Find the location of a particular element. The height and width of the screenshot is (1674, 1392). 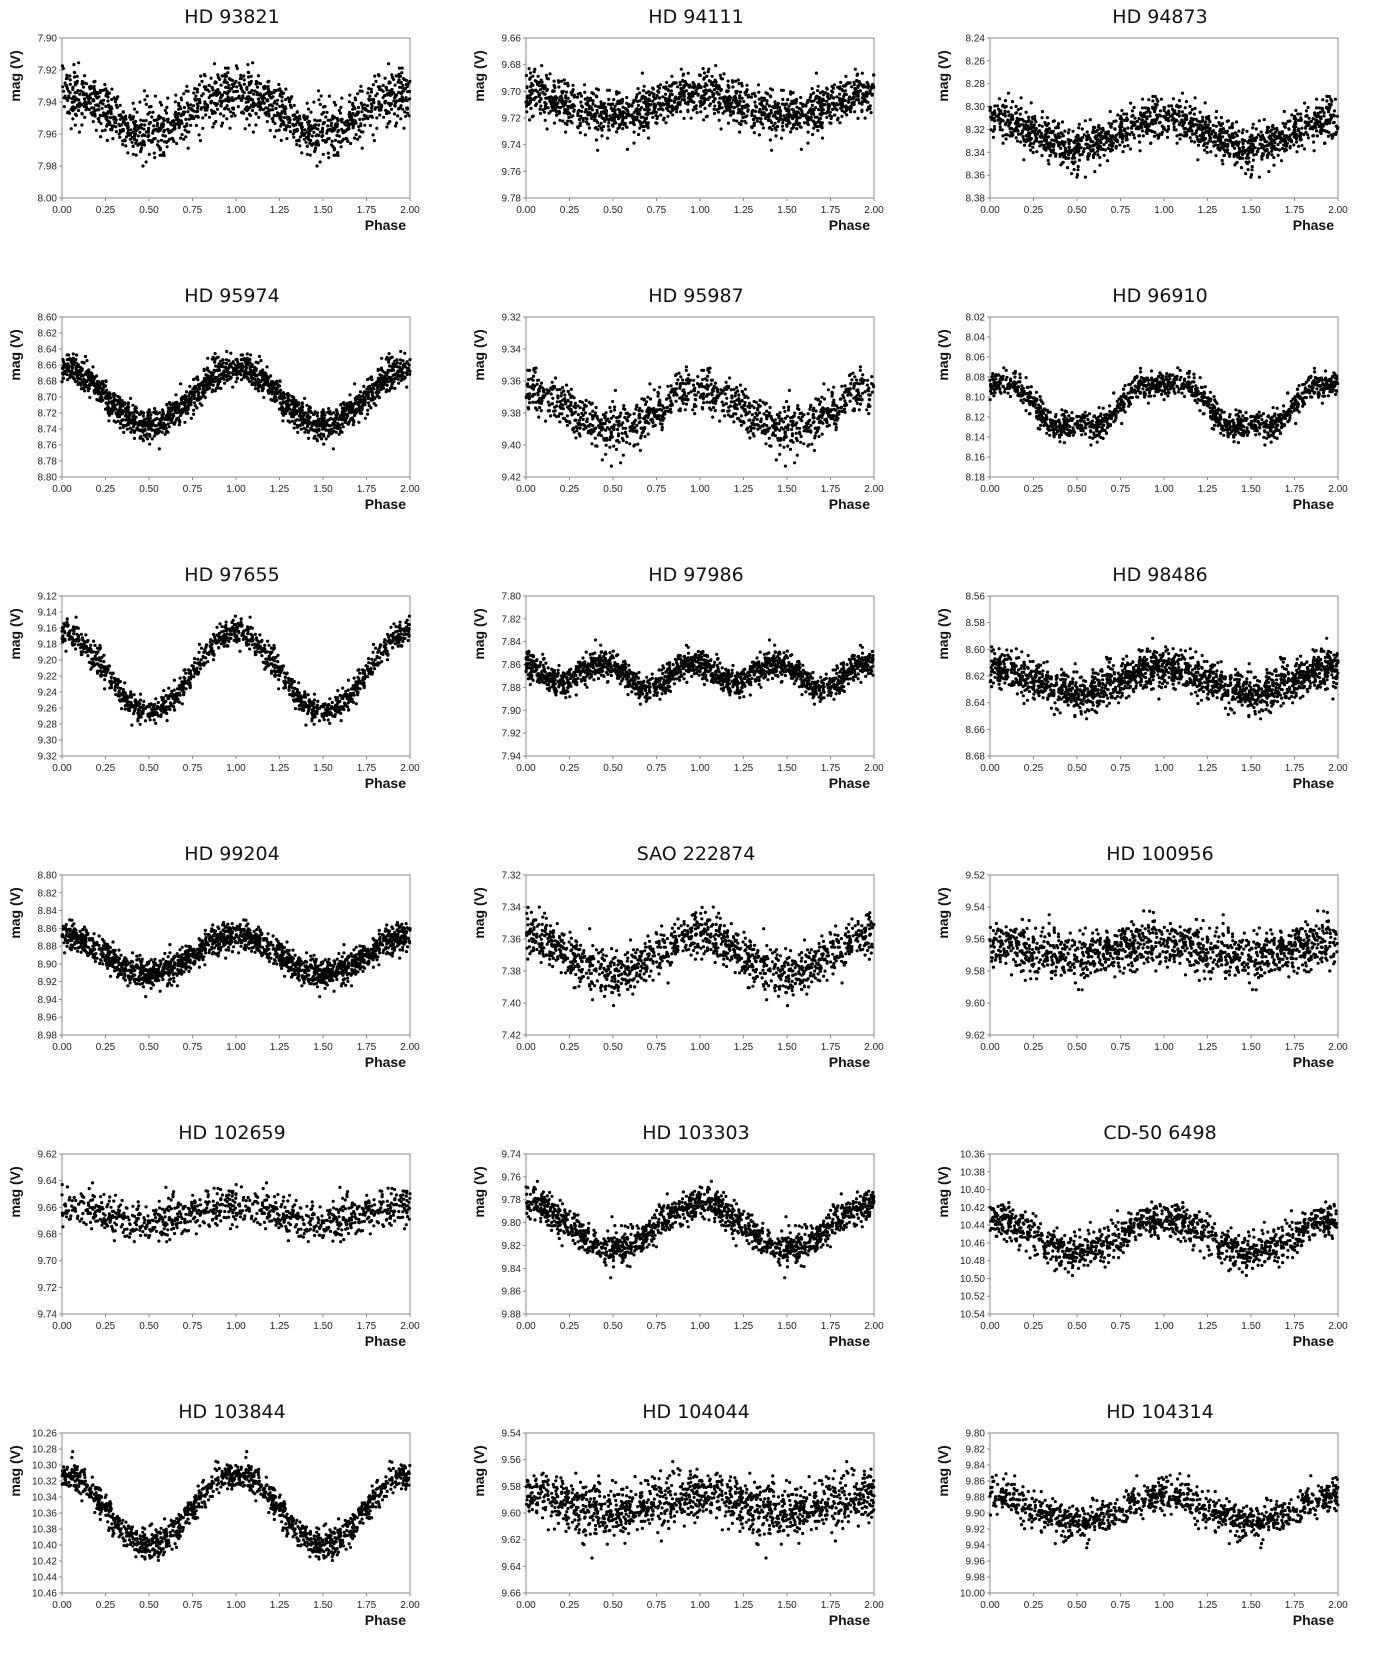

x-tick-label: 2.00 is located at coordinates (410, 210).